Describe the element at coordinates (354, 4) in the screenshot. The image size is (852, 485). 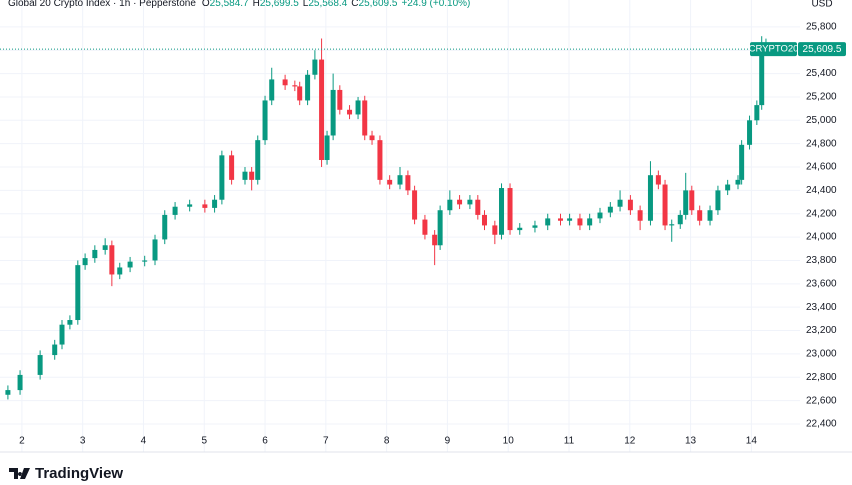
I see `header-key: C` at that location.